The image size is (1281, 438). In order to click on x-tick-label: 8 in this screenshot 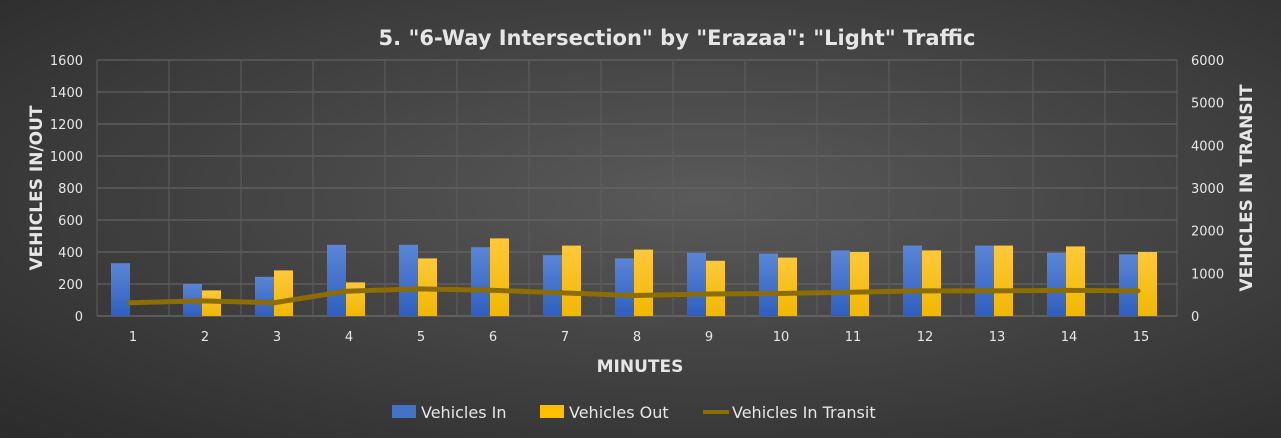, I will do `click(637, 337)`.